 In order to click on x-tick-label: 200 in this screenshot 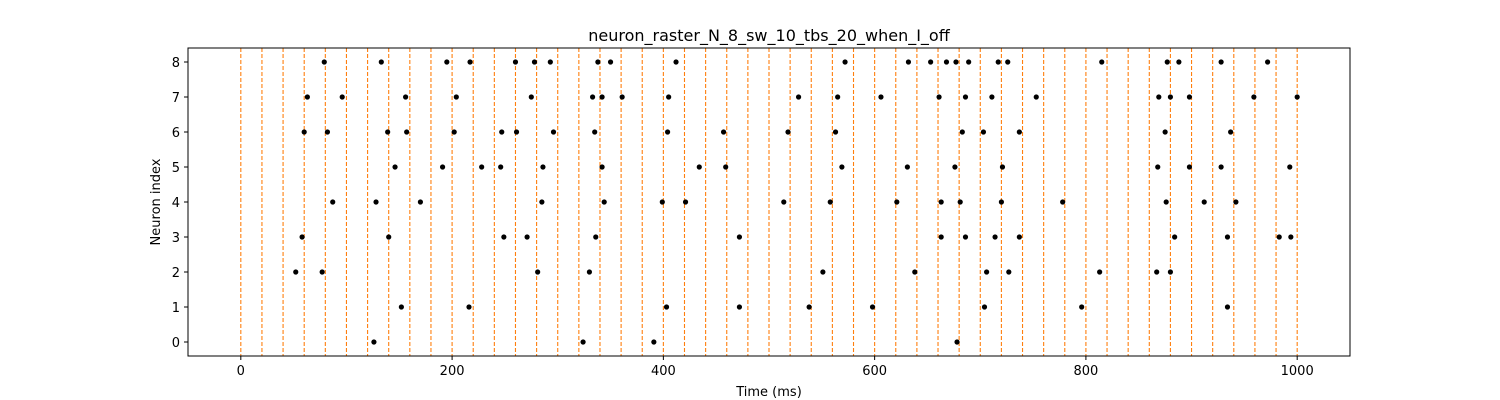, I will do `click(452, 371)`.